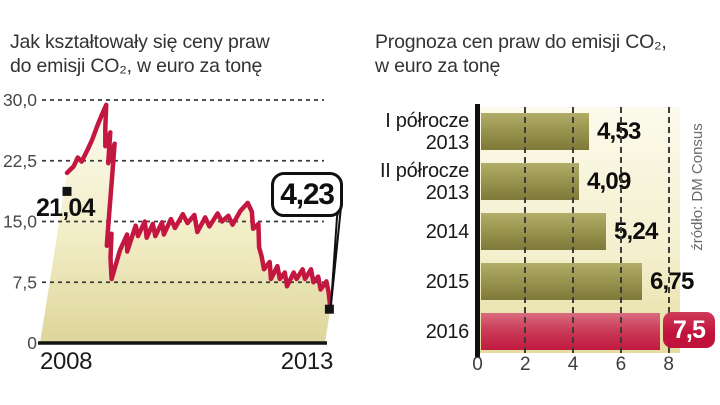 Image resolution: width=720 pixels, height=405 pixels. What do you see at coordinates (573, 364) in the screenshot?
I see `x-tick-4: 4` at bounding box center [573, 364].